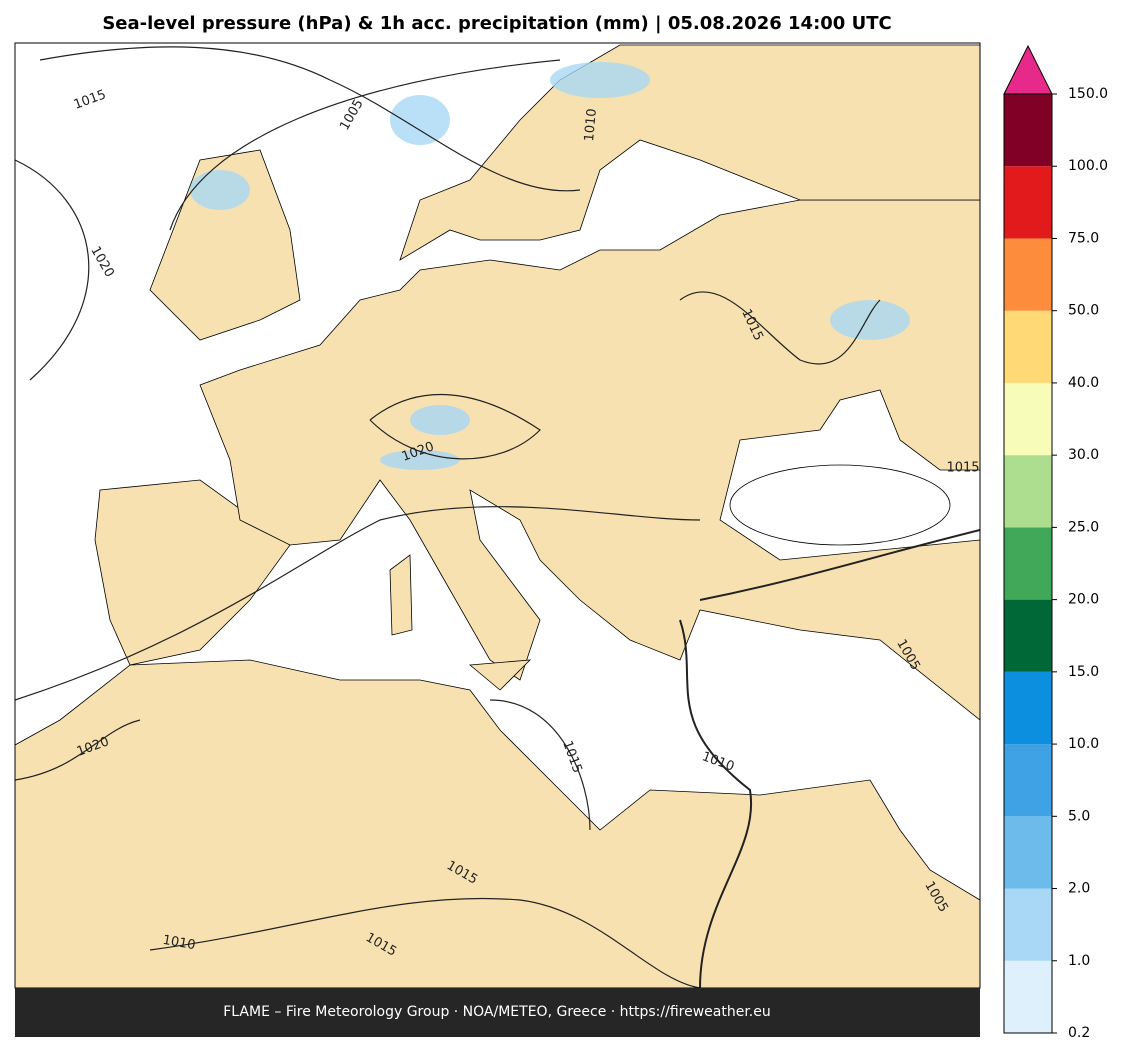  Describe the element at coordinates (1083, 383) in the screenshot. I see `colorbar-tick-label: 40.0` at that location.